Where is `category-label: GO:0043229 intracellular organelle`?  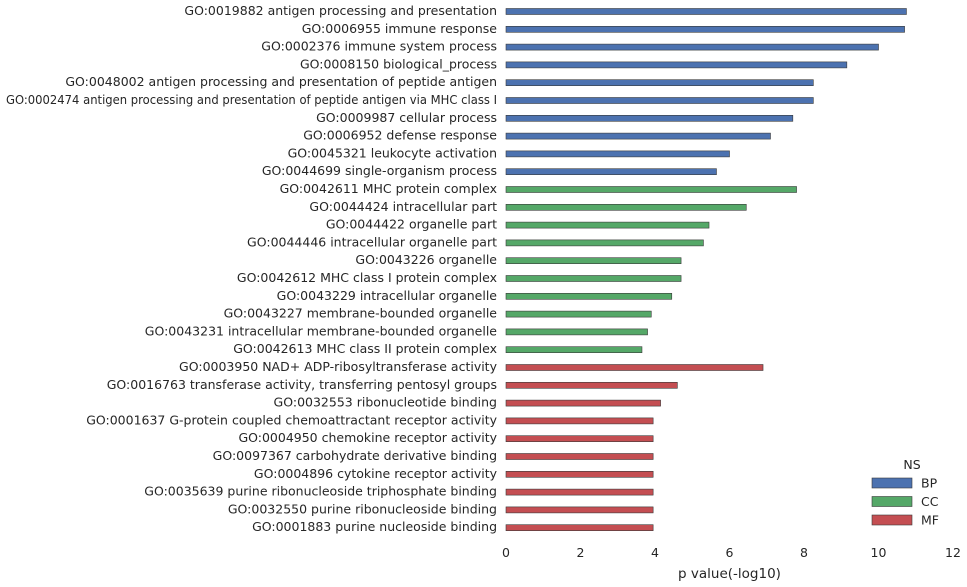 category-label: GO:0043229 intracellular organelle is located at coordinates (387, 295).